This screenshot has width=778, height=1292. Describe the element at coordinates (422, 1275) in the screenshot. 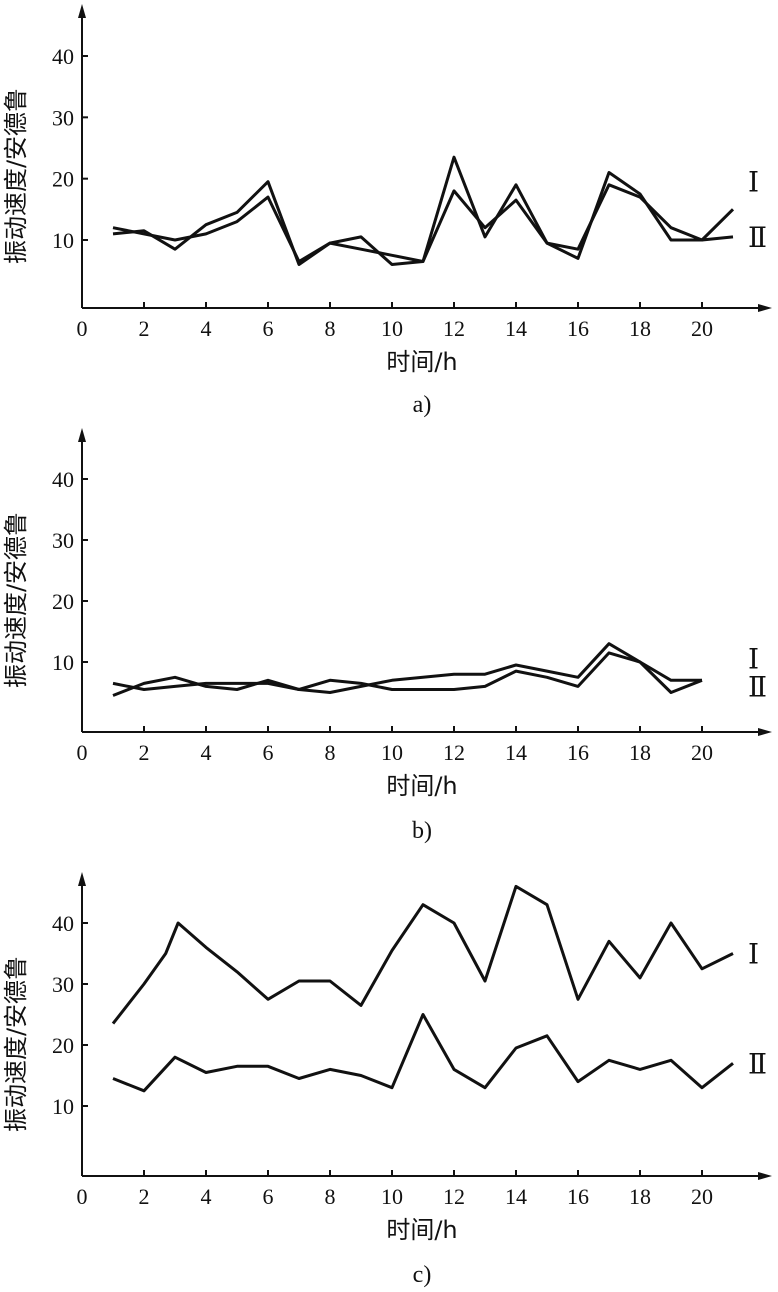

I see `panel-caption: c)` at that location.